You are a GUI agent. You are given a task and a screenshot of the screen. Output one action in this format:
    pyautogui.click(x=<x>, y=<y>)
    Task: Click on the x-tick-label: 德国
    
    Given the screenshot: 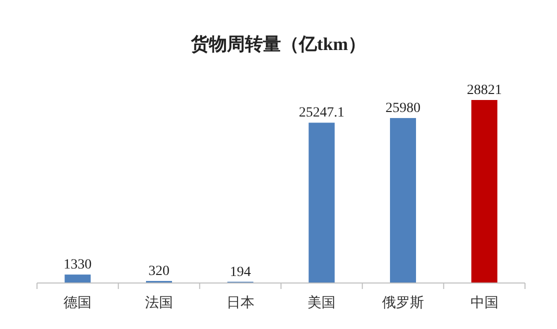 What is the action you would take?
    pyautogui.click(x=78, y=303)
    